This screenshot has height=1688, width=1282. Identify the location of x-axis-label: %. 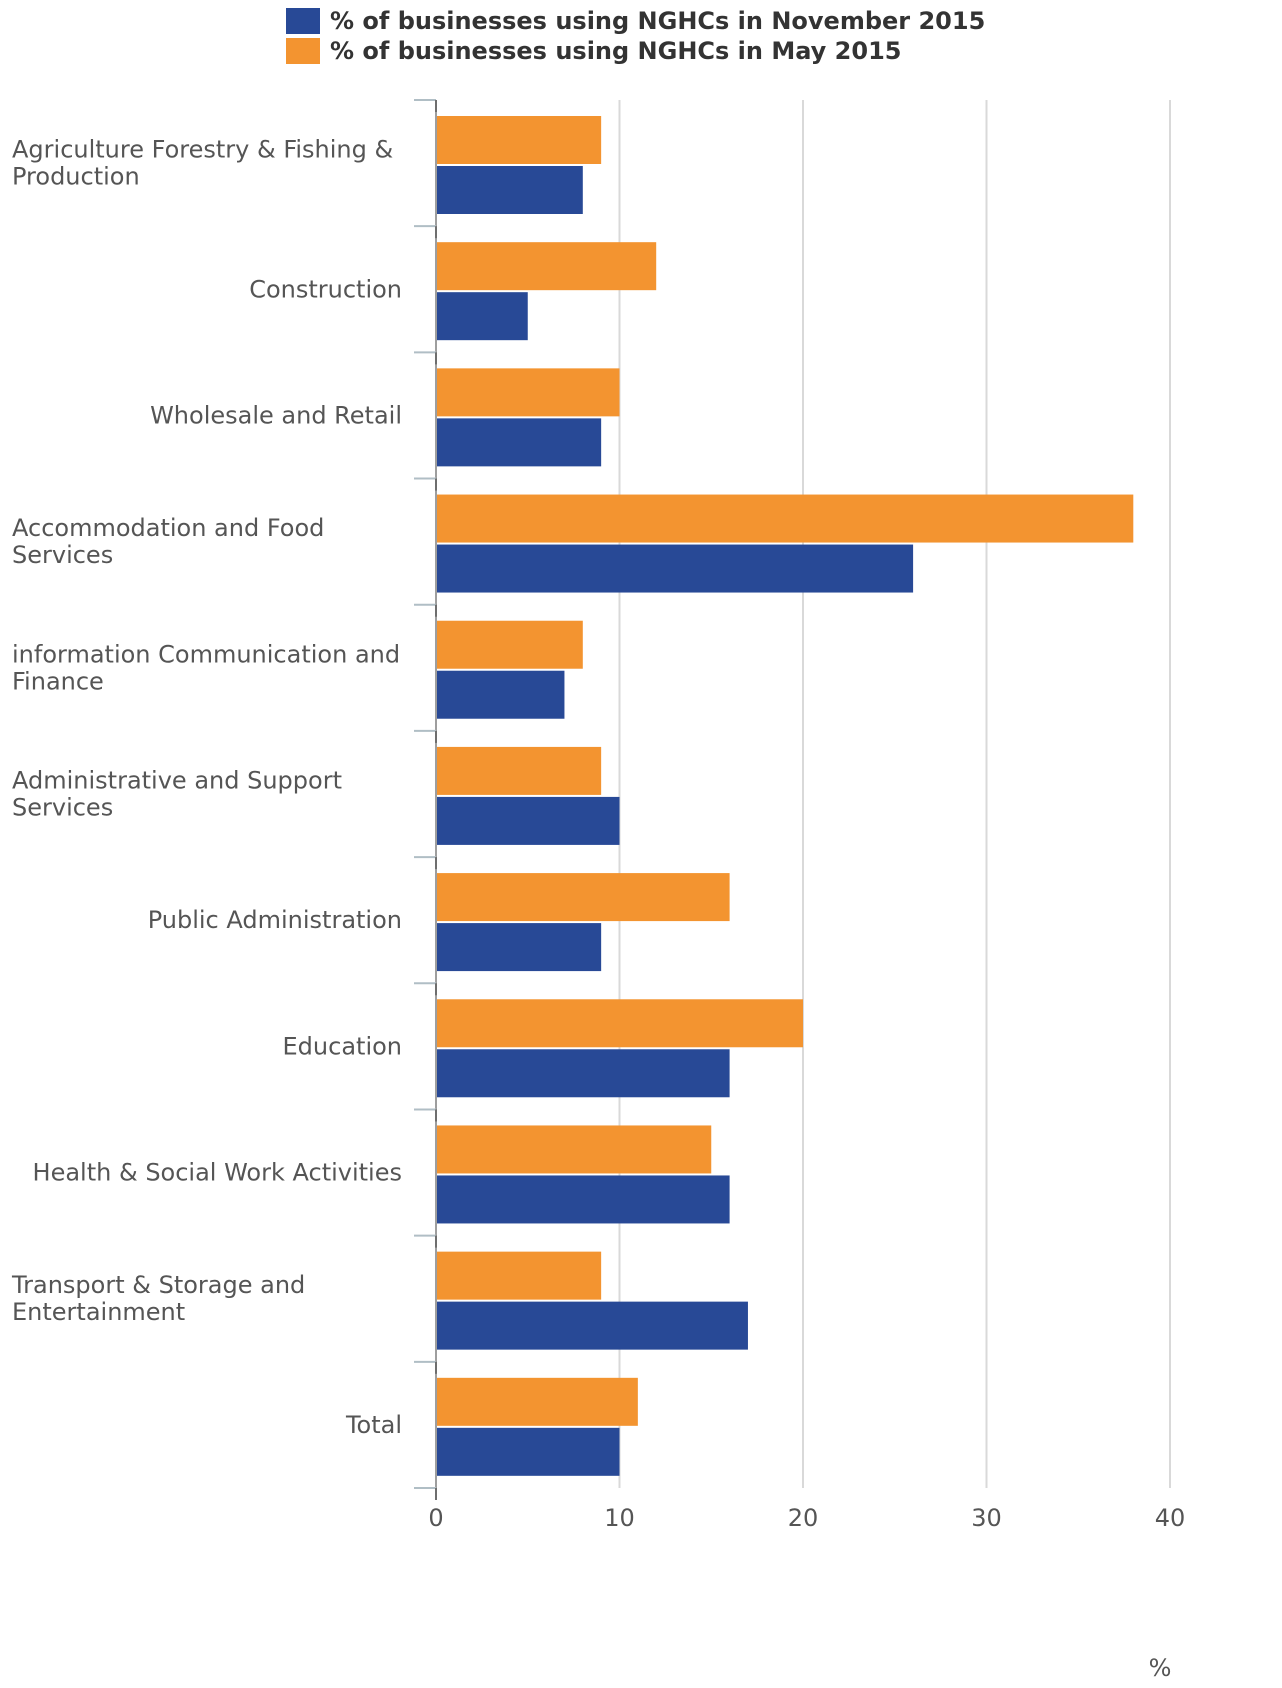
(1160, 1668).